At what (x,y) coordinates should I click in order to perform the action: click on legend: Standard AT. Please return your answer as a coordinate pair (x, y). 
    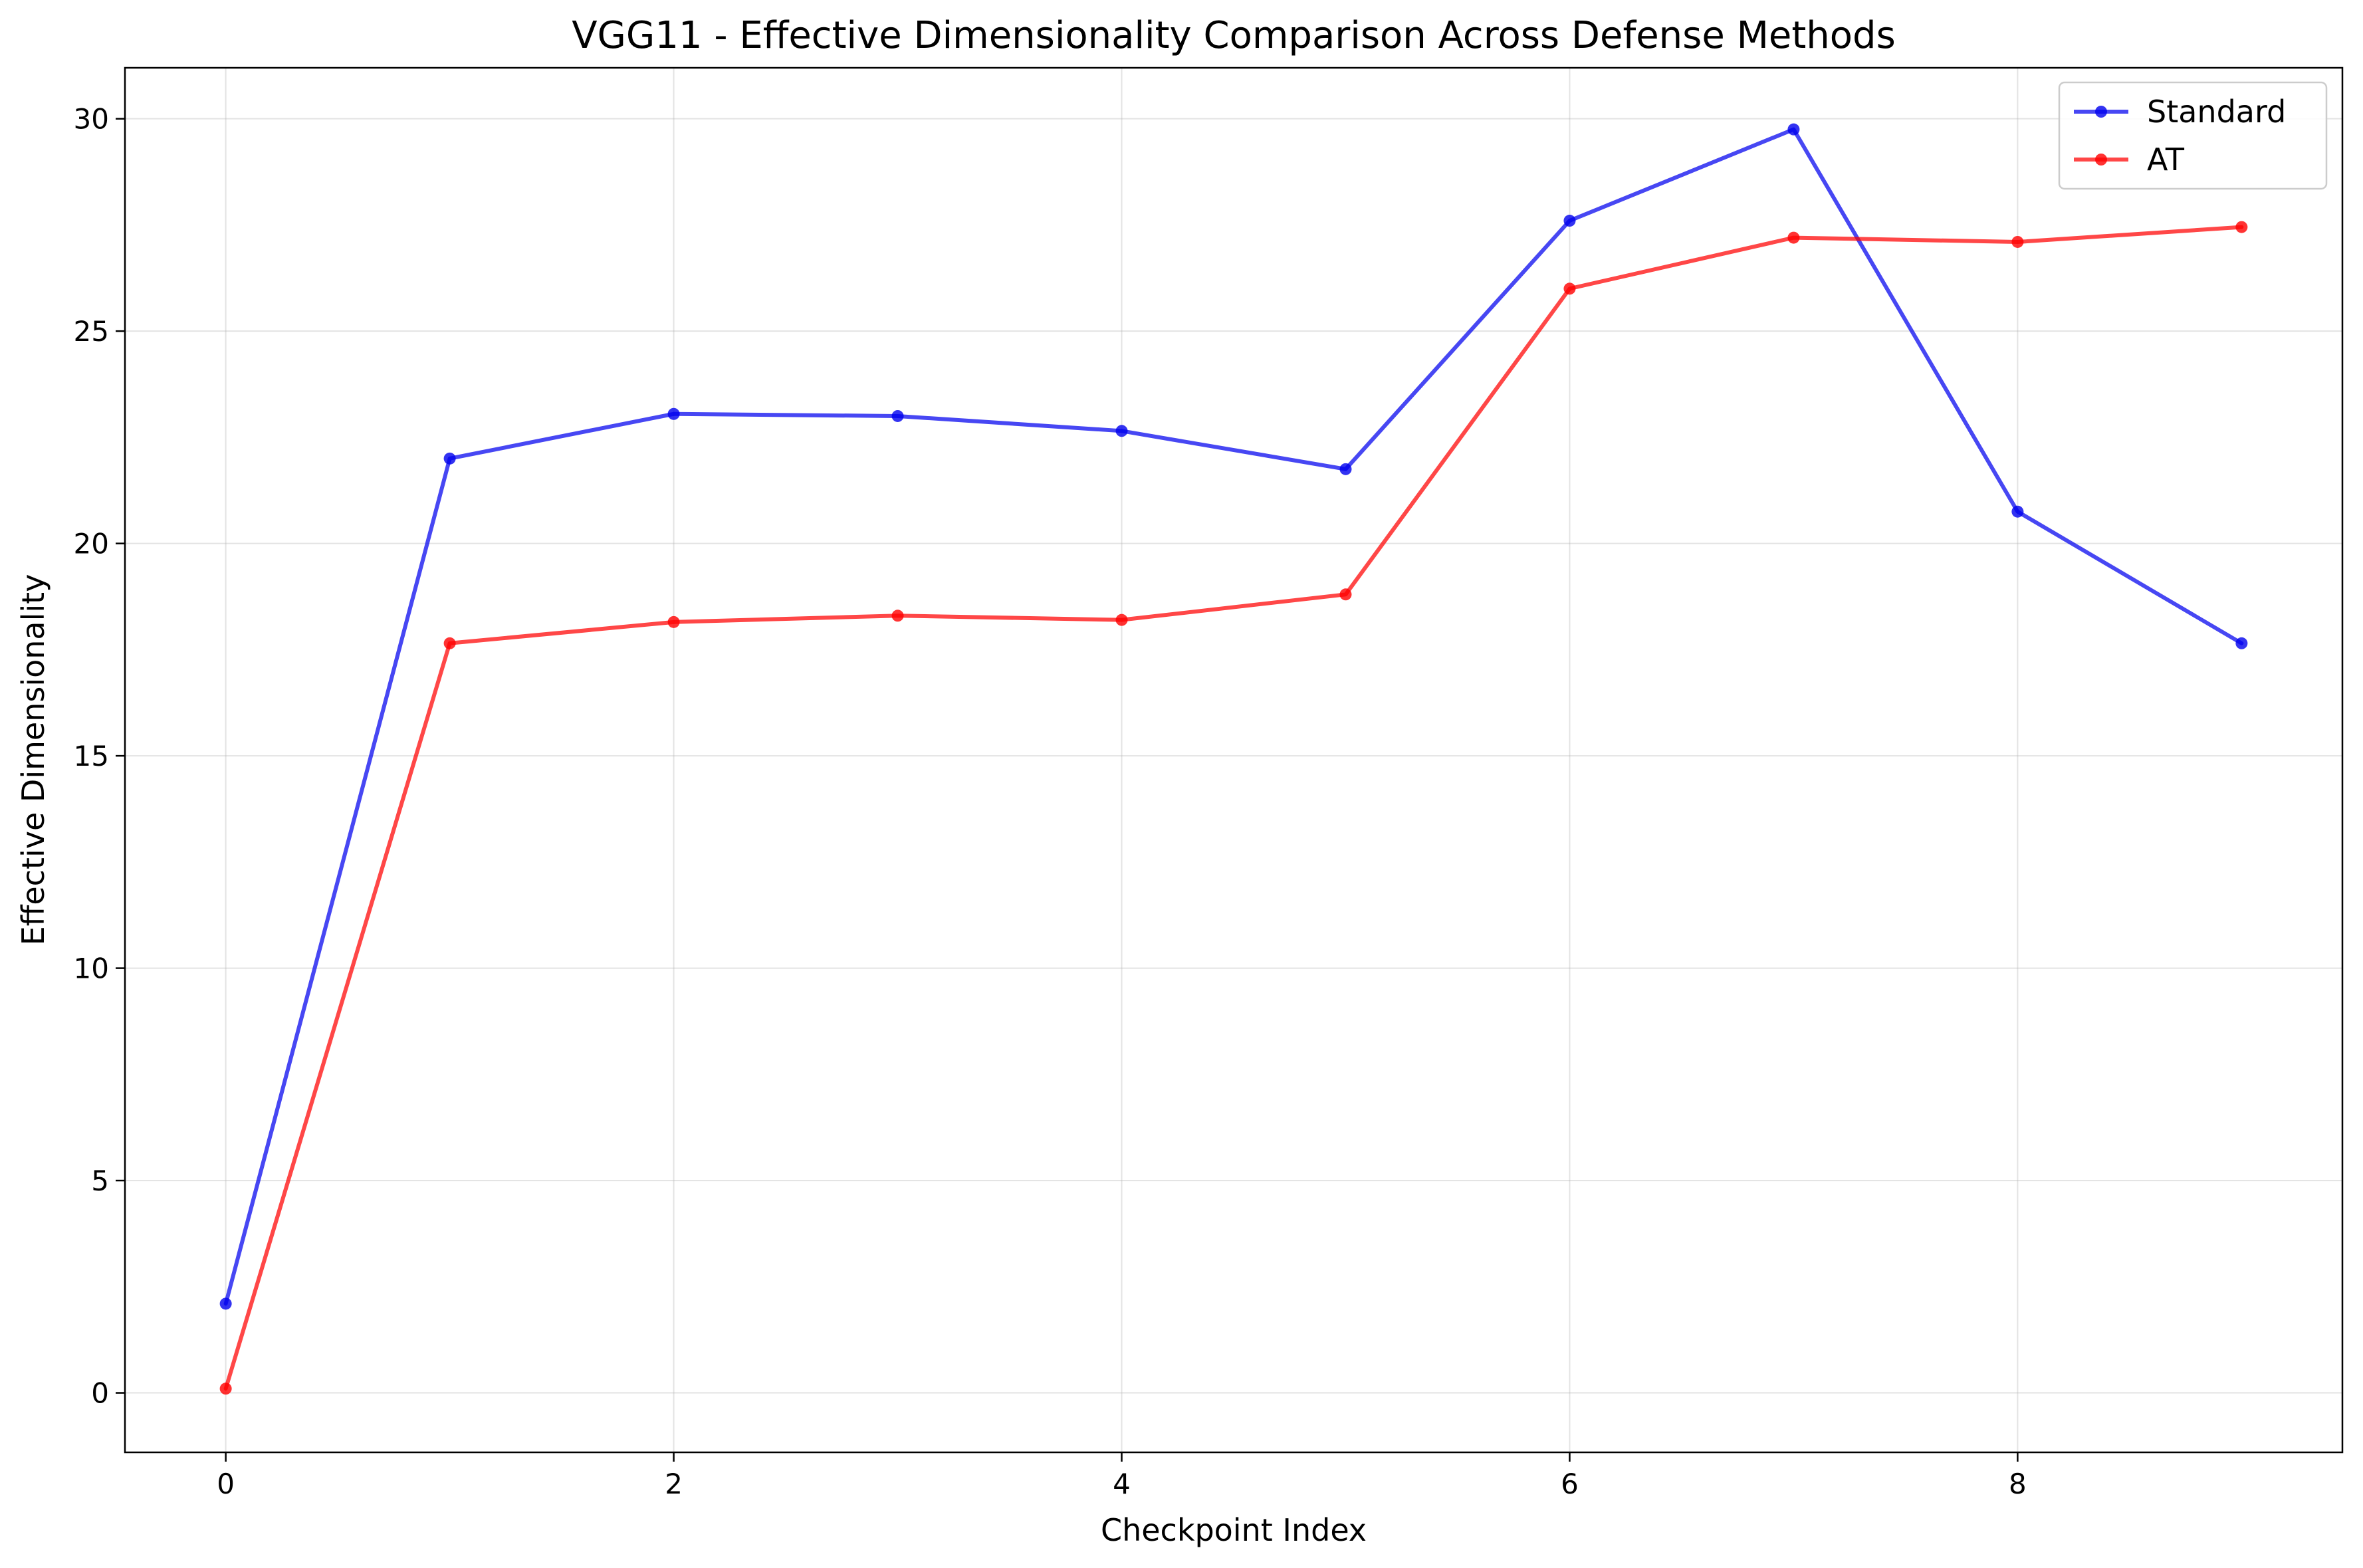
    Looking at the image, I should click on (2193, 135).